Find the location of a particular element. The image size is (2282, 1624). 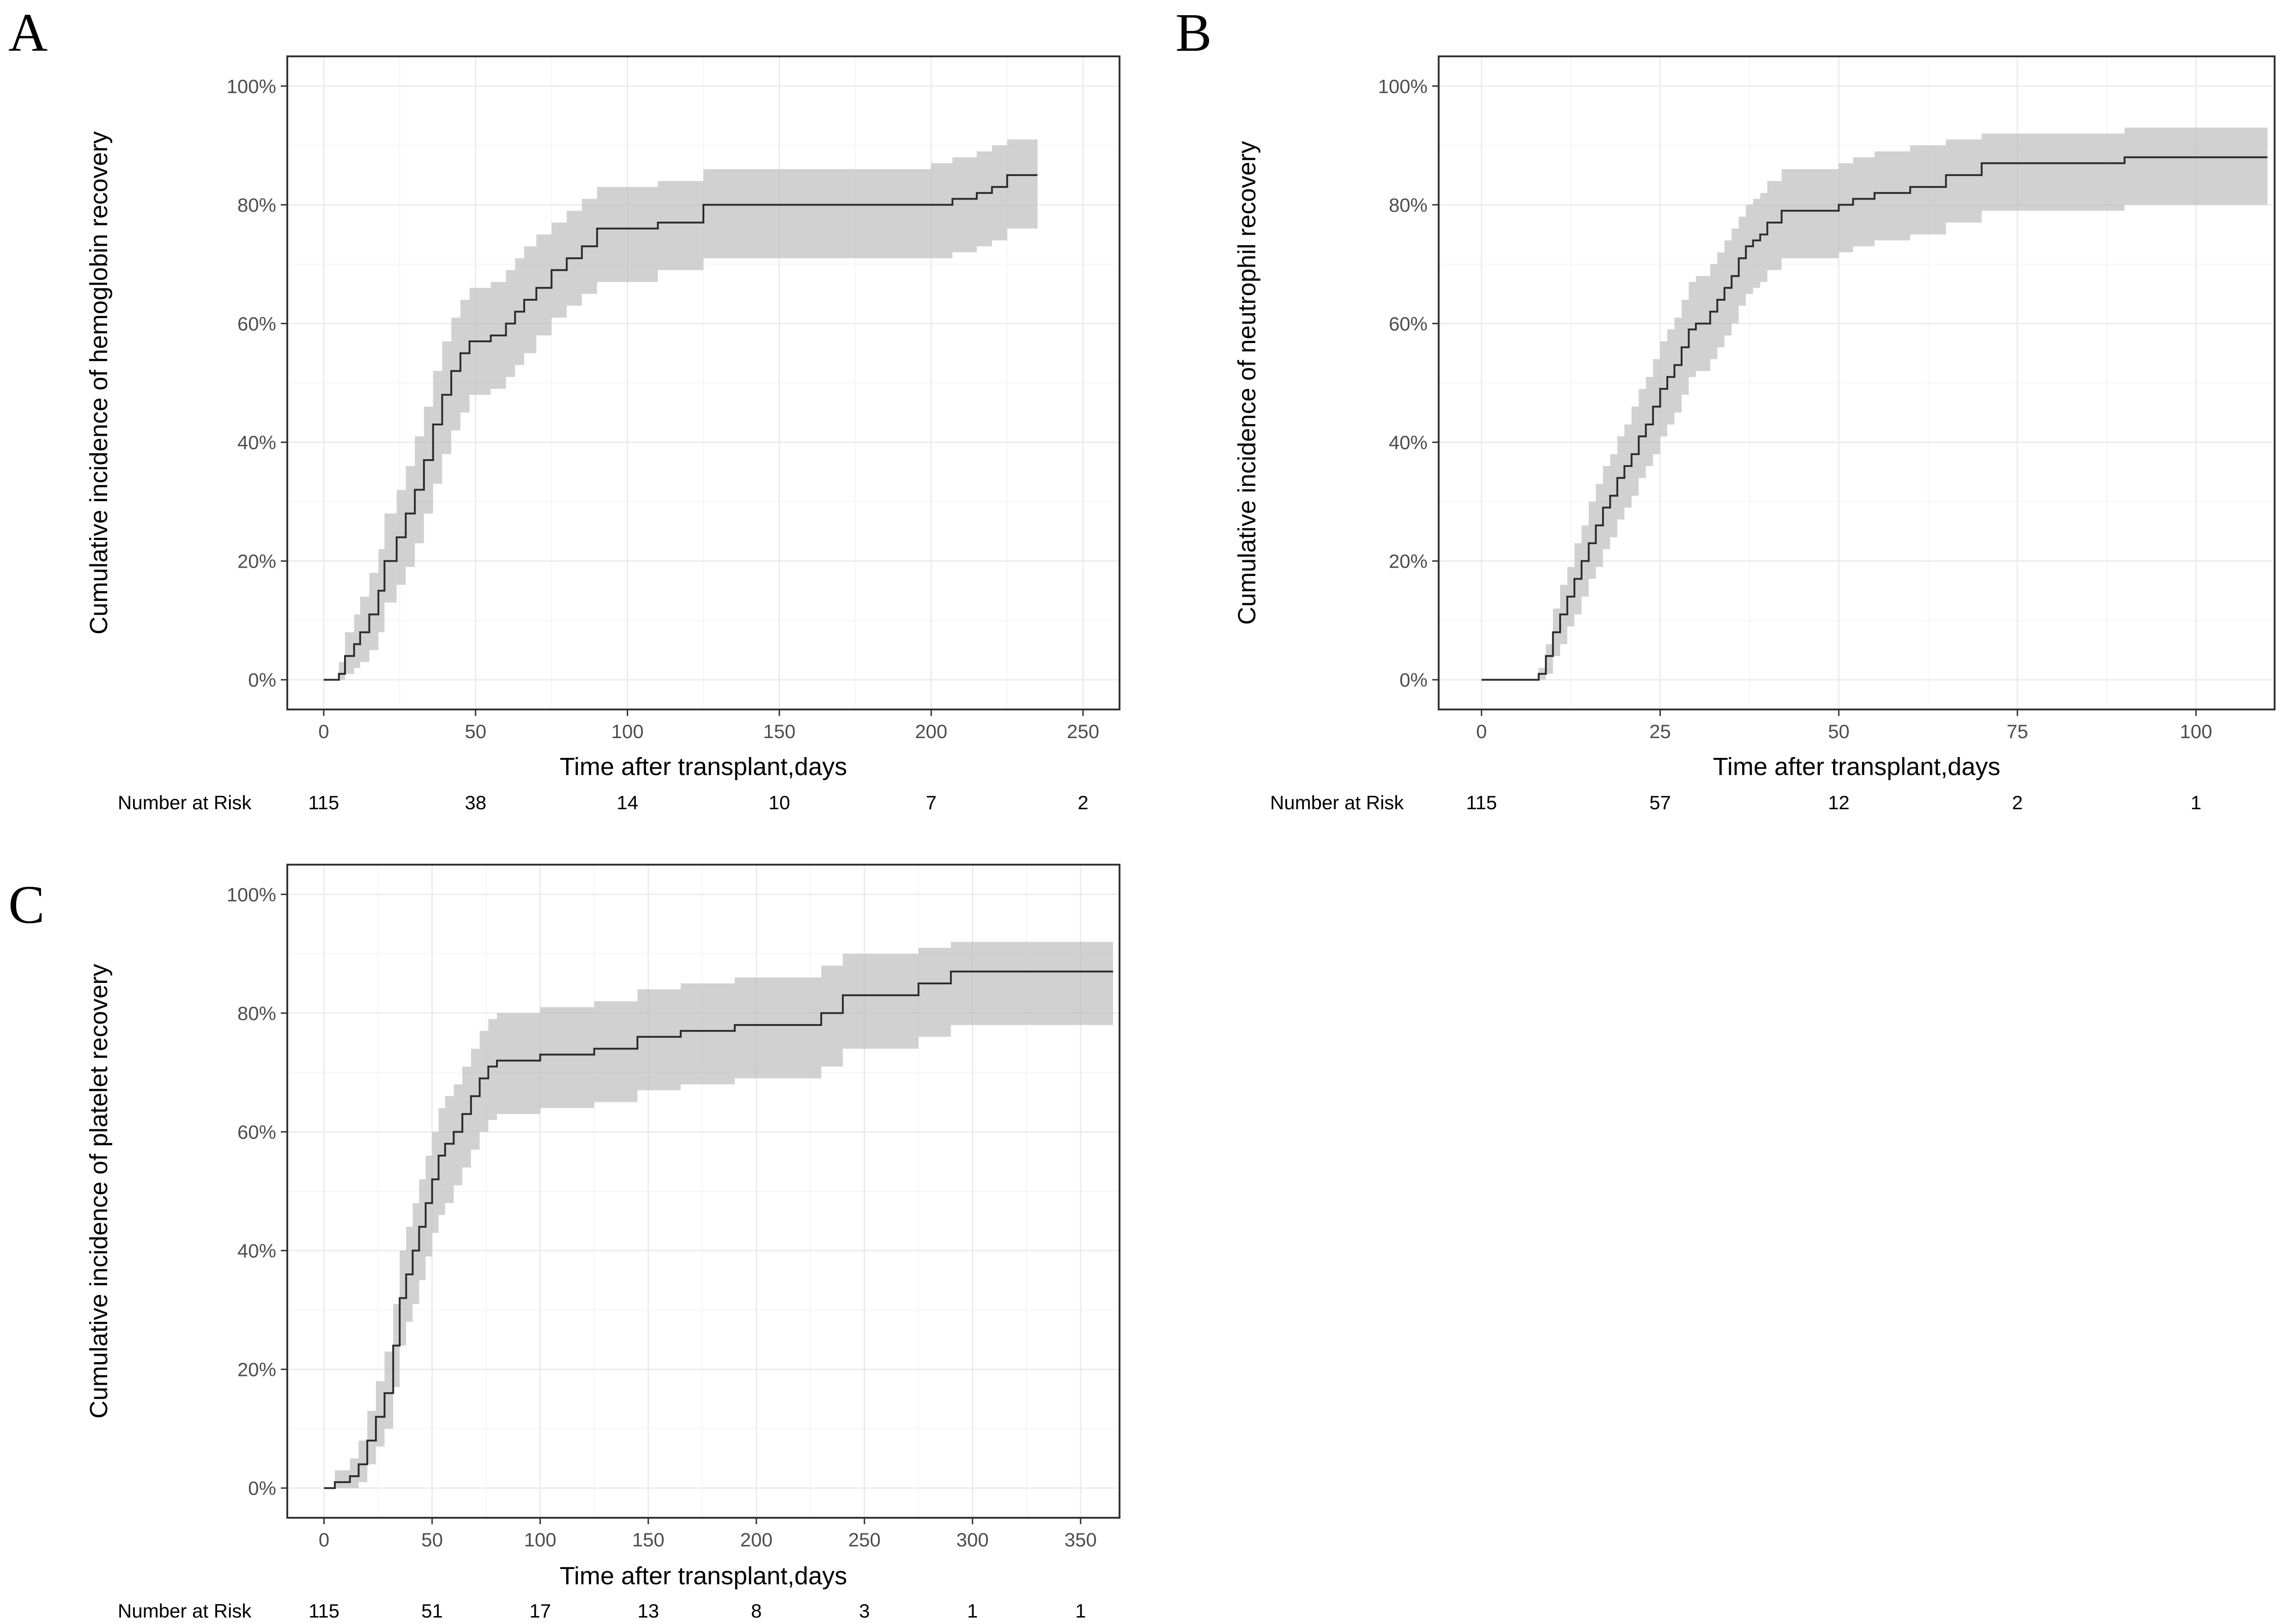

x-tick-label: 75 is located at coordinates (2017, 731).